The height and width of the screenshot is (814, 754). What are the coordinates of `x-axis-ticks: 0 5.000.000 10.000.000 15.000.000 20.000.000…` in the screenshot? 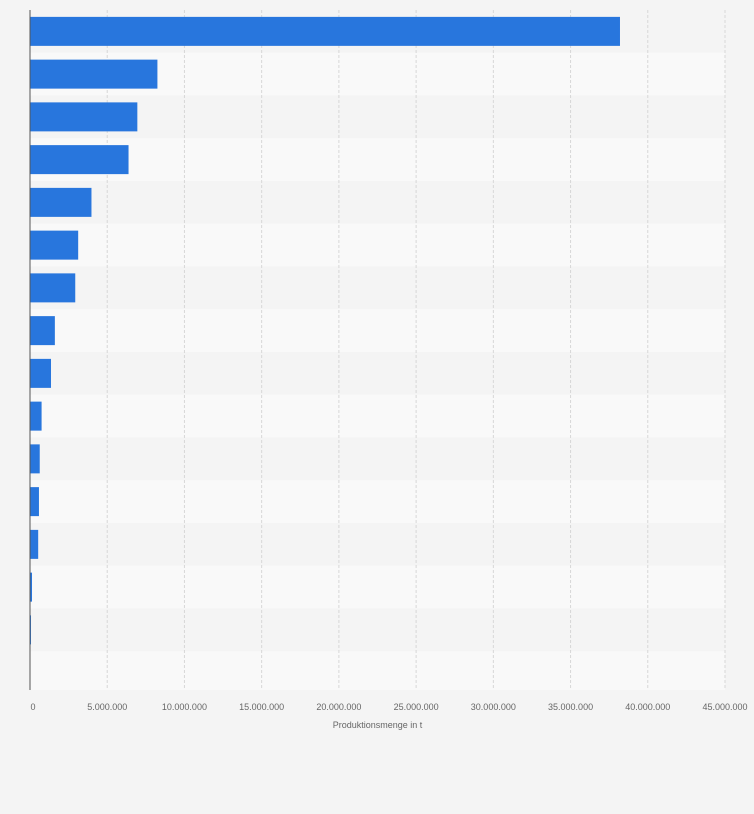 It's located at (388, 707).